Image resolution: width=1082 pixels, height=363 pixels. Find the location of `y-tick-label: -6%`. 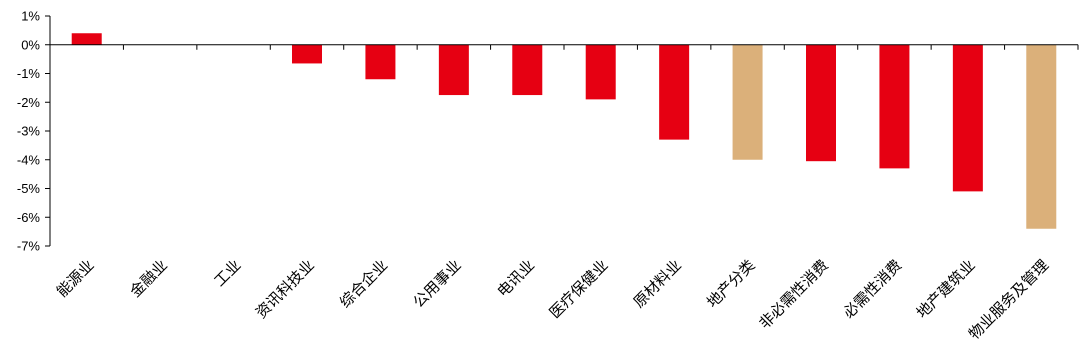

y-tick-label: -6% is located at coordinates (29, 217).